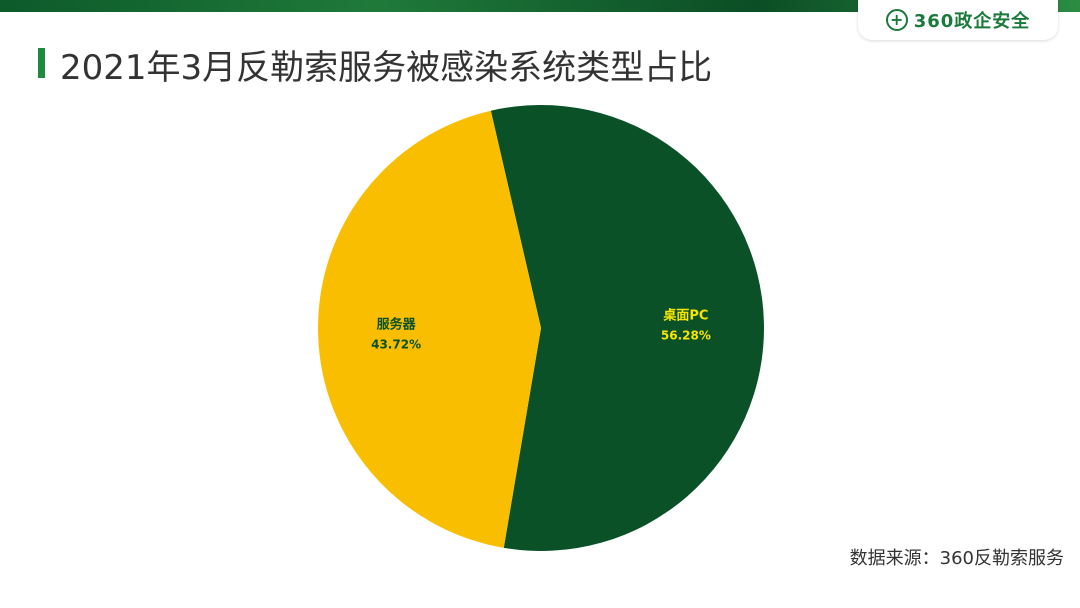  I want to click on top-banner, so click(540, 6).